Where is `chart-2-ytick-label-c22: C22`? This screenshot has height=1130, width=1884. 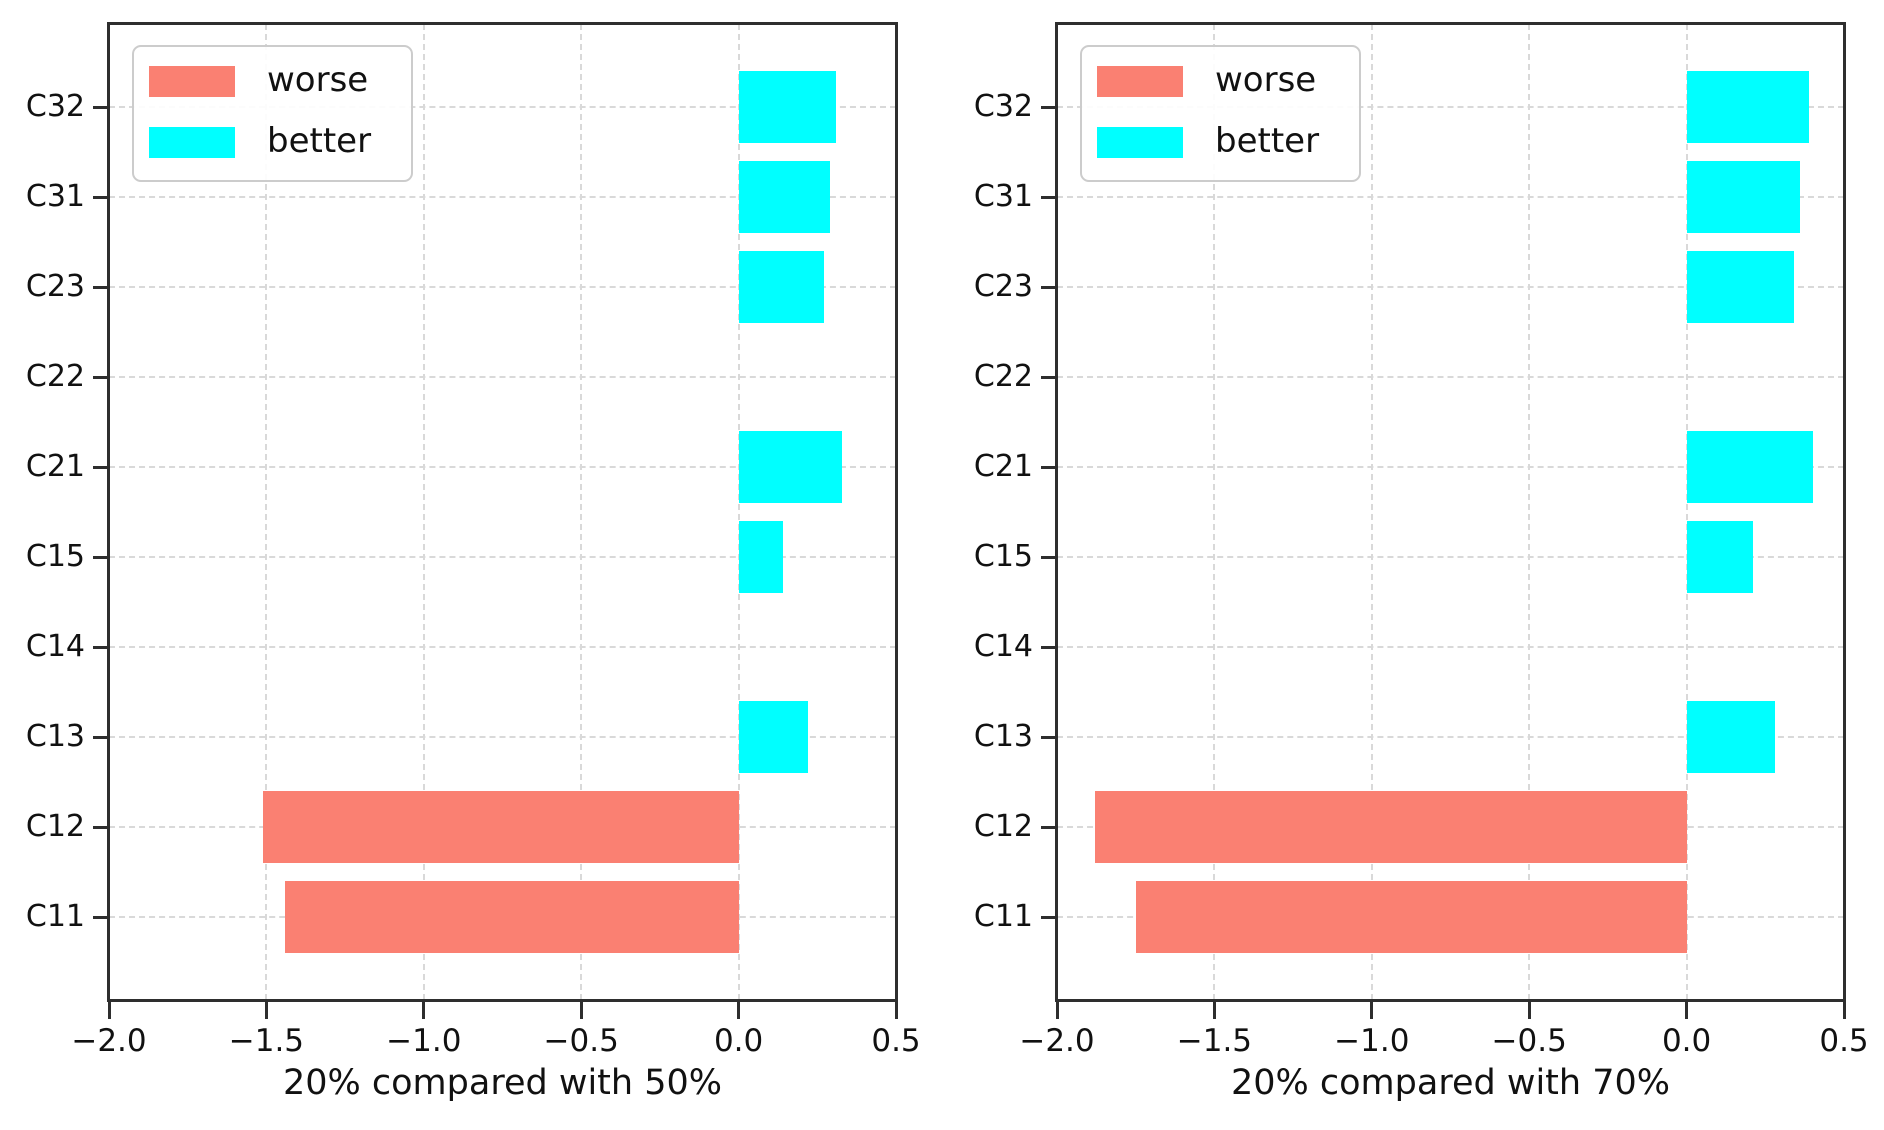 chart-2-ytick-label-c22: C22 is located at coordinates (1003, 376).